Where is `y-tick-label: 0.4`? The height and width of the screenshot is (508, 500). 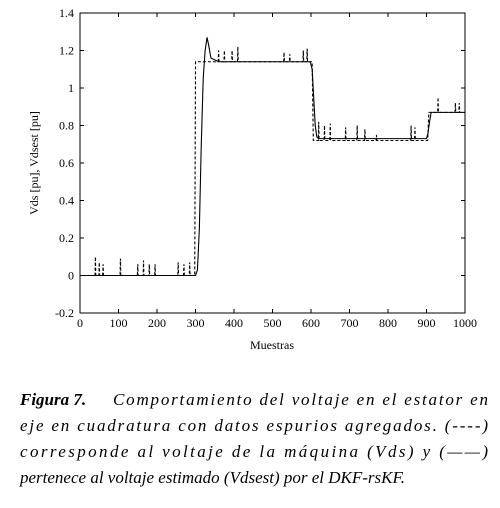 y-tick-label: 0.4 is located at coordinates (66, 201).